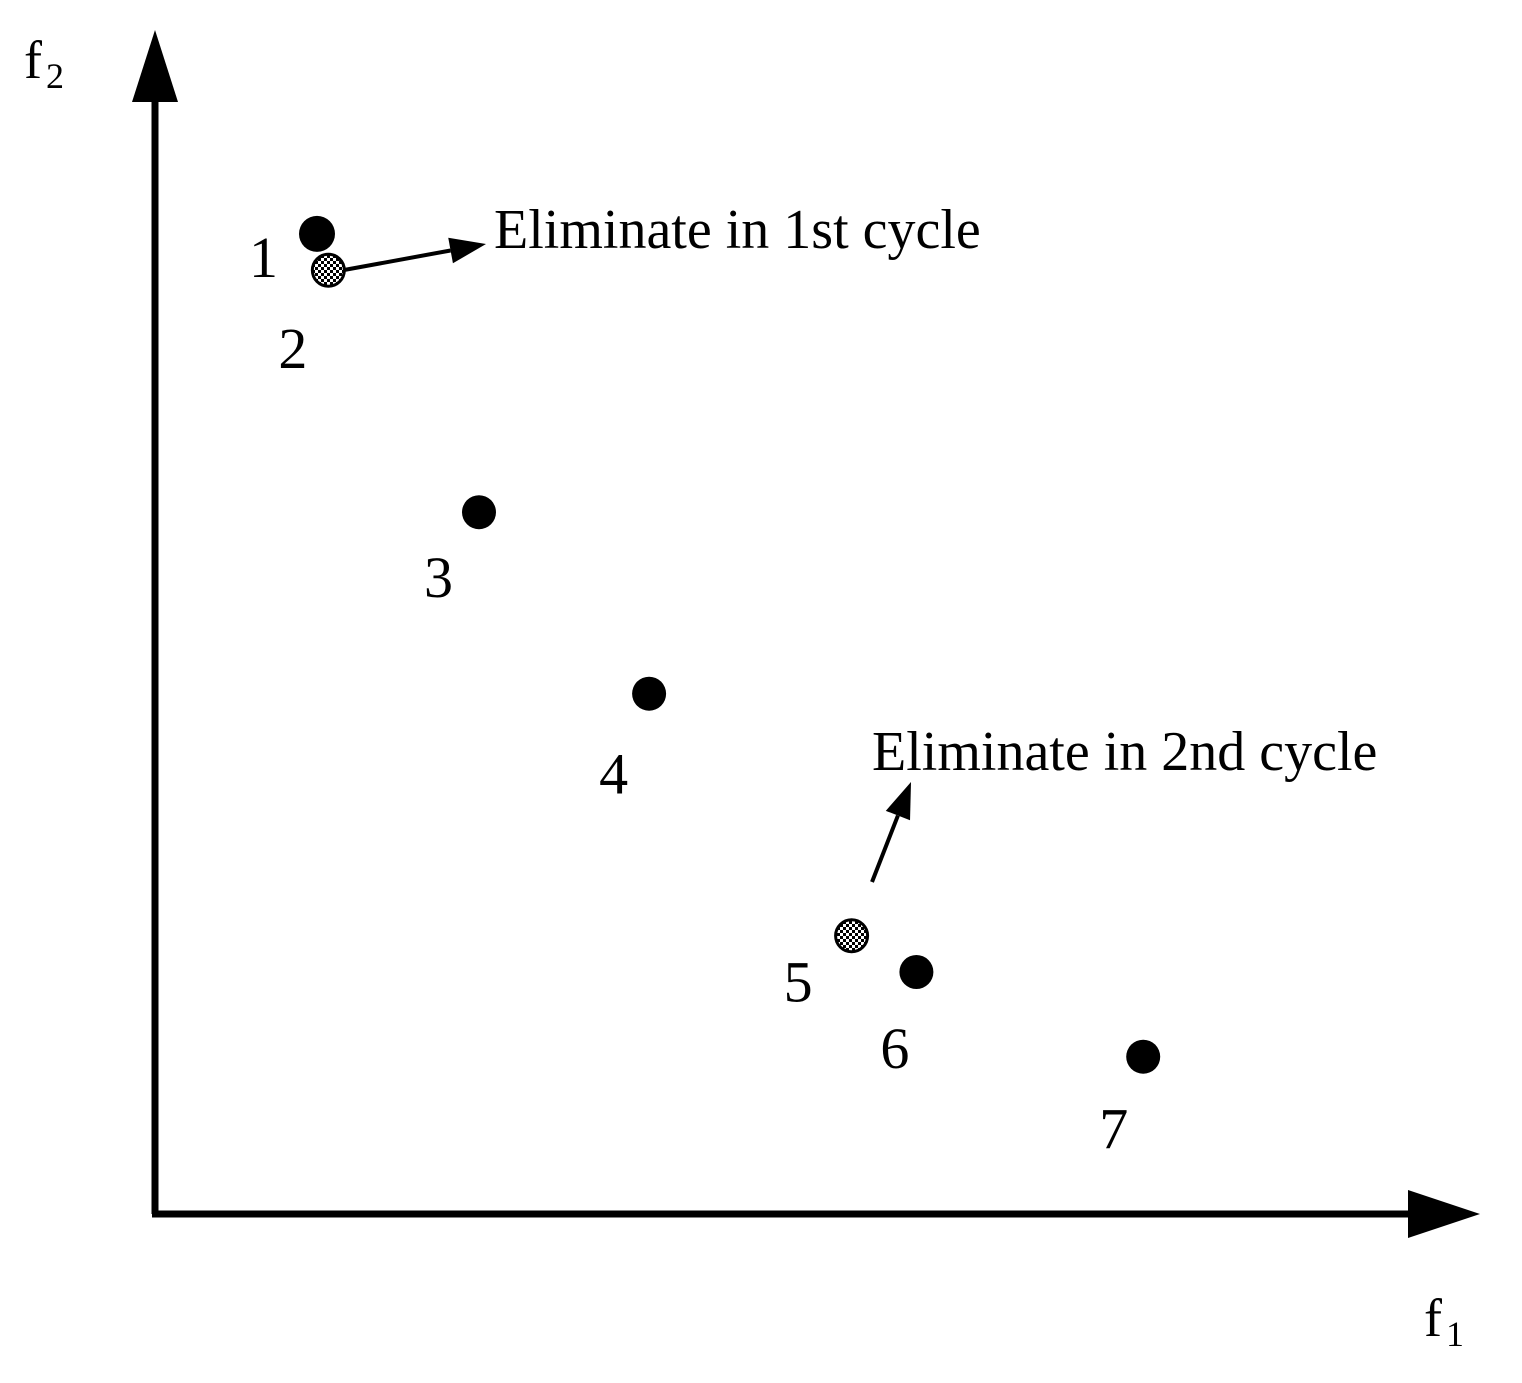 The height and width of the screenshot is (1383, 1522). Describe the element at coordinates (894, 1048) in the screenshot. I see `point-label-6: 6` at that location.